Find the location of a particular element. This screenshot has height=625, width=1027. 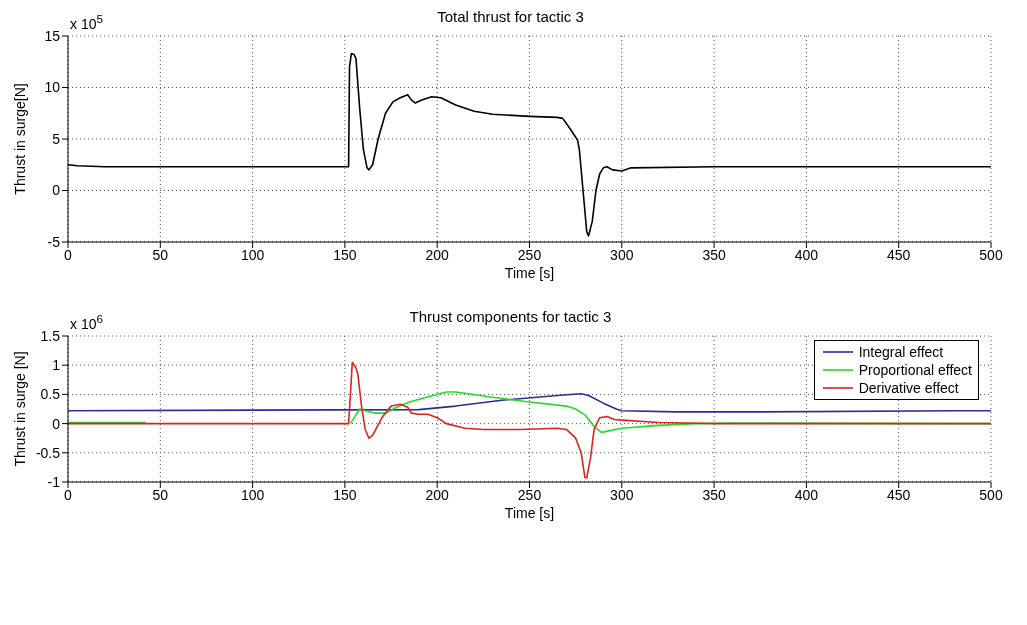

y-axis-title: Thrust in surge[N] is located at coordinates (19, 139).